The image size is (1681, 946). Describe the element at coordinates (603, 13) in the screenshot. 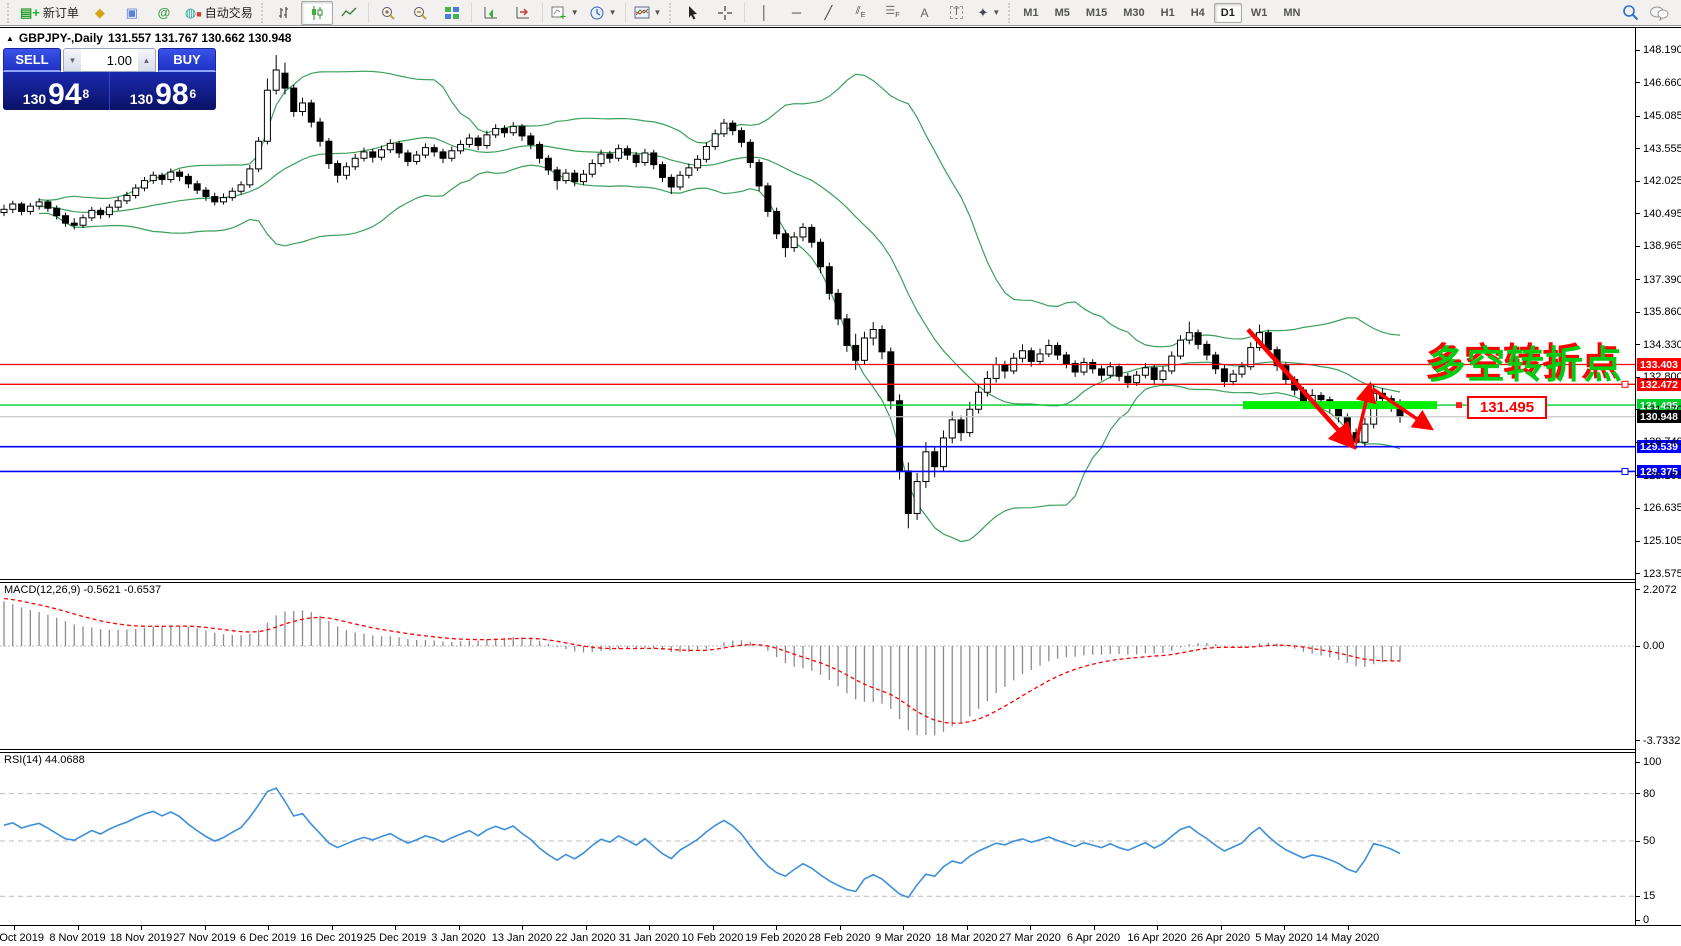

I see `periods-dropdown: ▼` at that location.